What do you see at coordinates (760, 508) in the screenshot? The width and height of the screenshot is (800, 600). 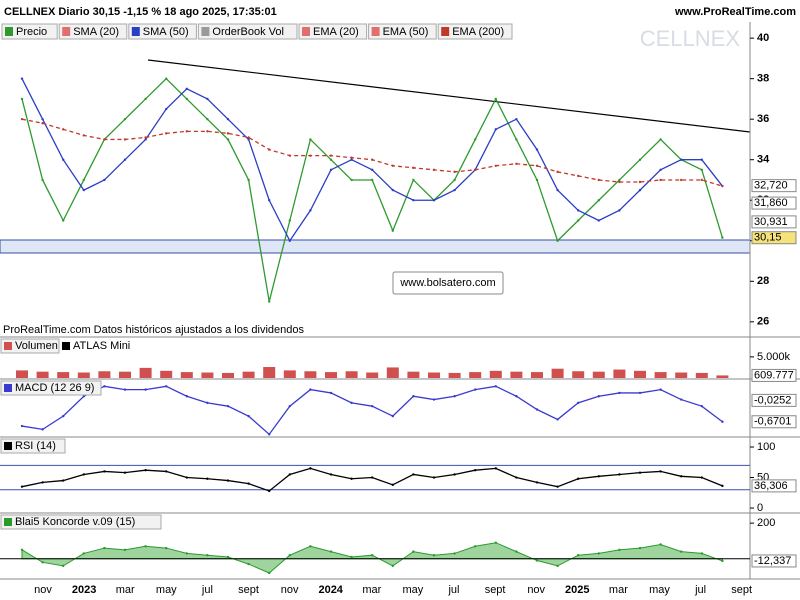 I see `y-tick-label: 0` at bounding box center [760, 508].